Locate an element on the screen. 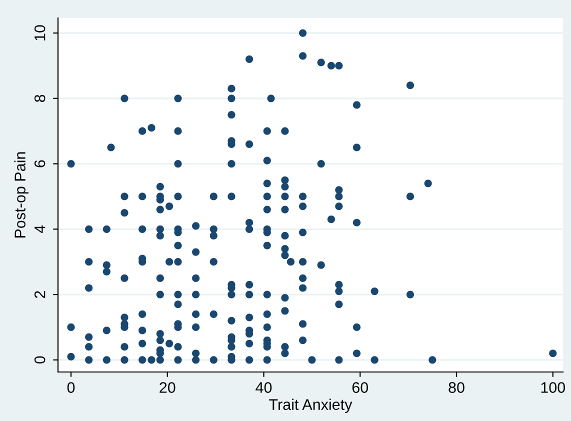 Image resolution: width=571 pixels, height=421 pixels. y-tick-label: 10 is located at coordinates (40, 32).